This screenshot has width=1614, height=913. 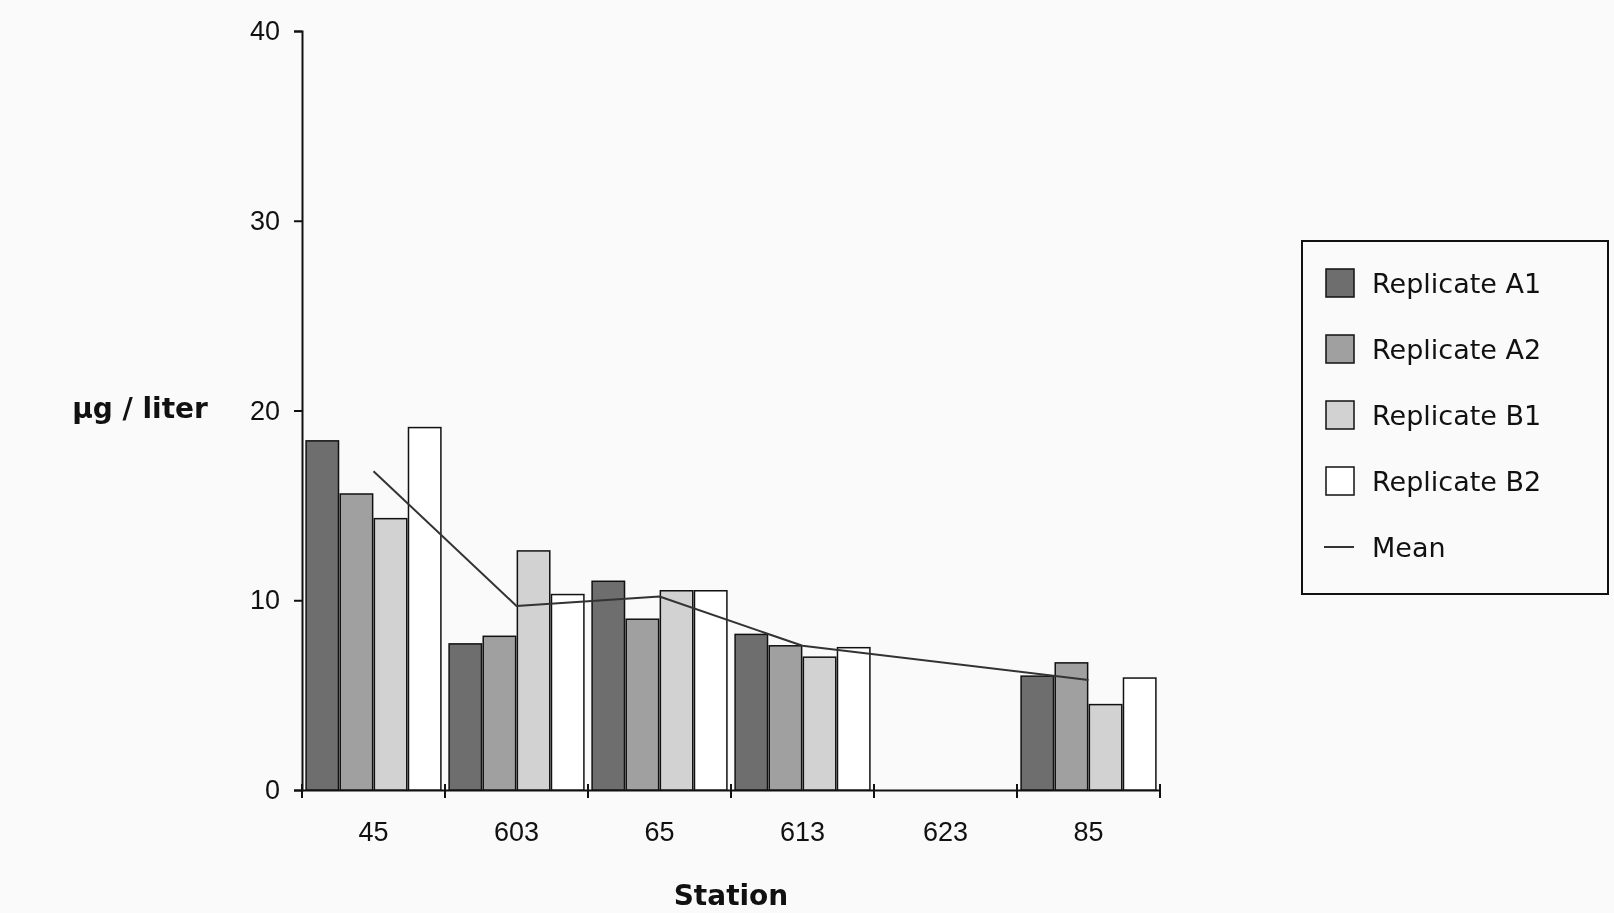 I want to click on legend-label: Replicate A2, so click(x=1457, y=349).